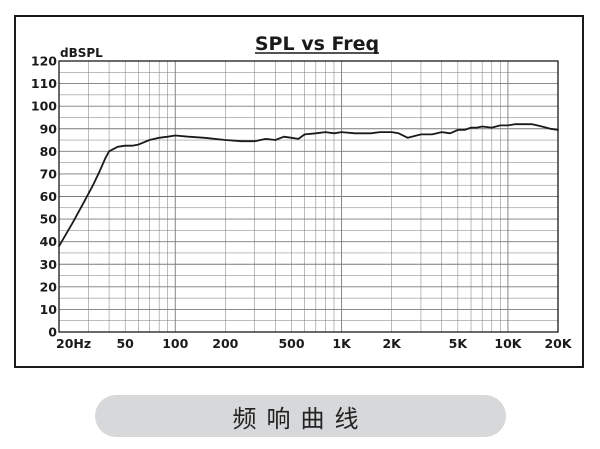 The height and width of the screenshot is (449, 600). What do you see at coordinates (225, 343) in the screenshot?
I see `x-tick-label: 200` at bounding box center [225, 343].